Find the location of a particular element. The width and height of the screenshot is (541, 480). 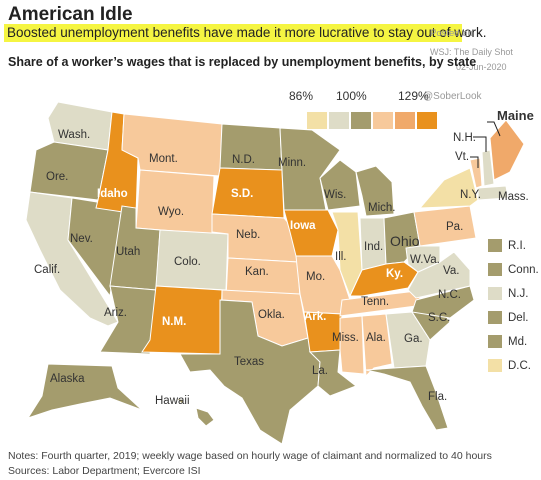

label-sc: S.C. is located at coordinates (439, 318).